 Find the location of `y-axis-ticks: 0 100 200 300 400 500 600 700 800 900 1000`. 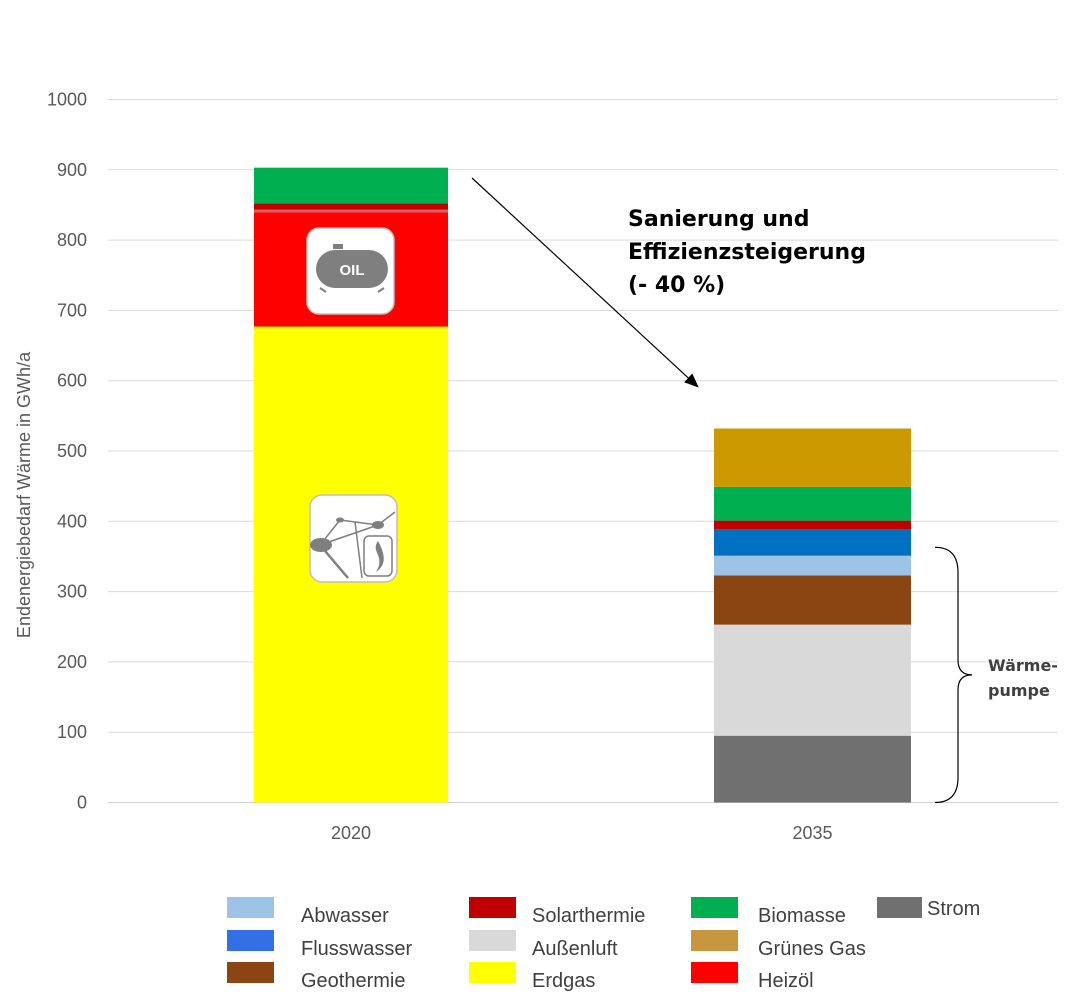

y-axis-ticks: 0 100 200 300 400 500 600 700 800 900 1000 is located at coordinates (67, 451).